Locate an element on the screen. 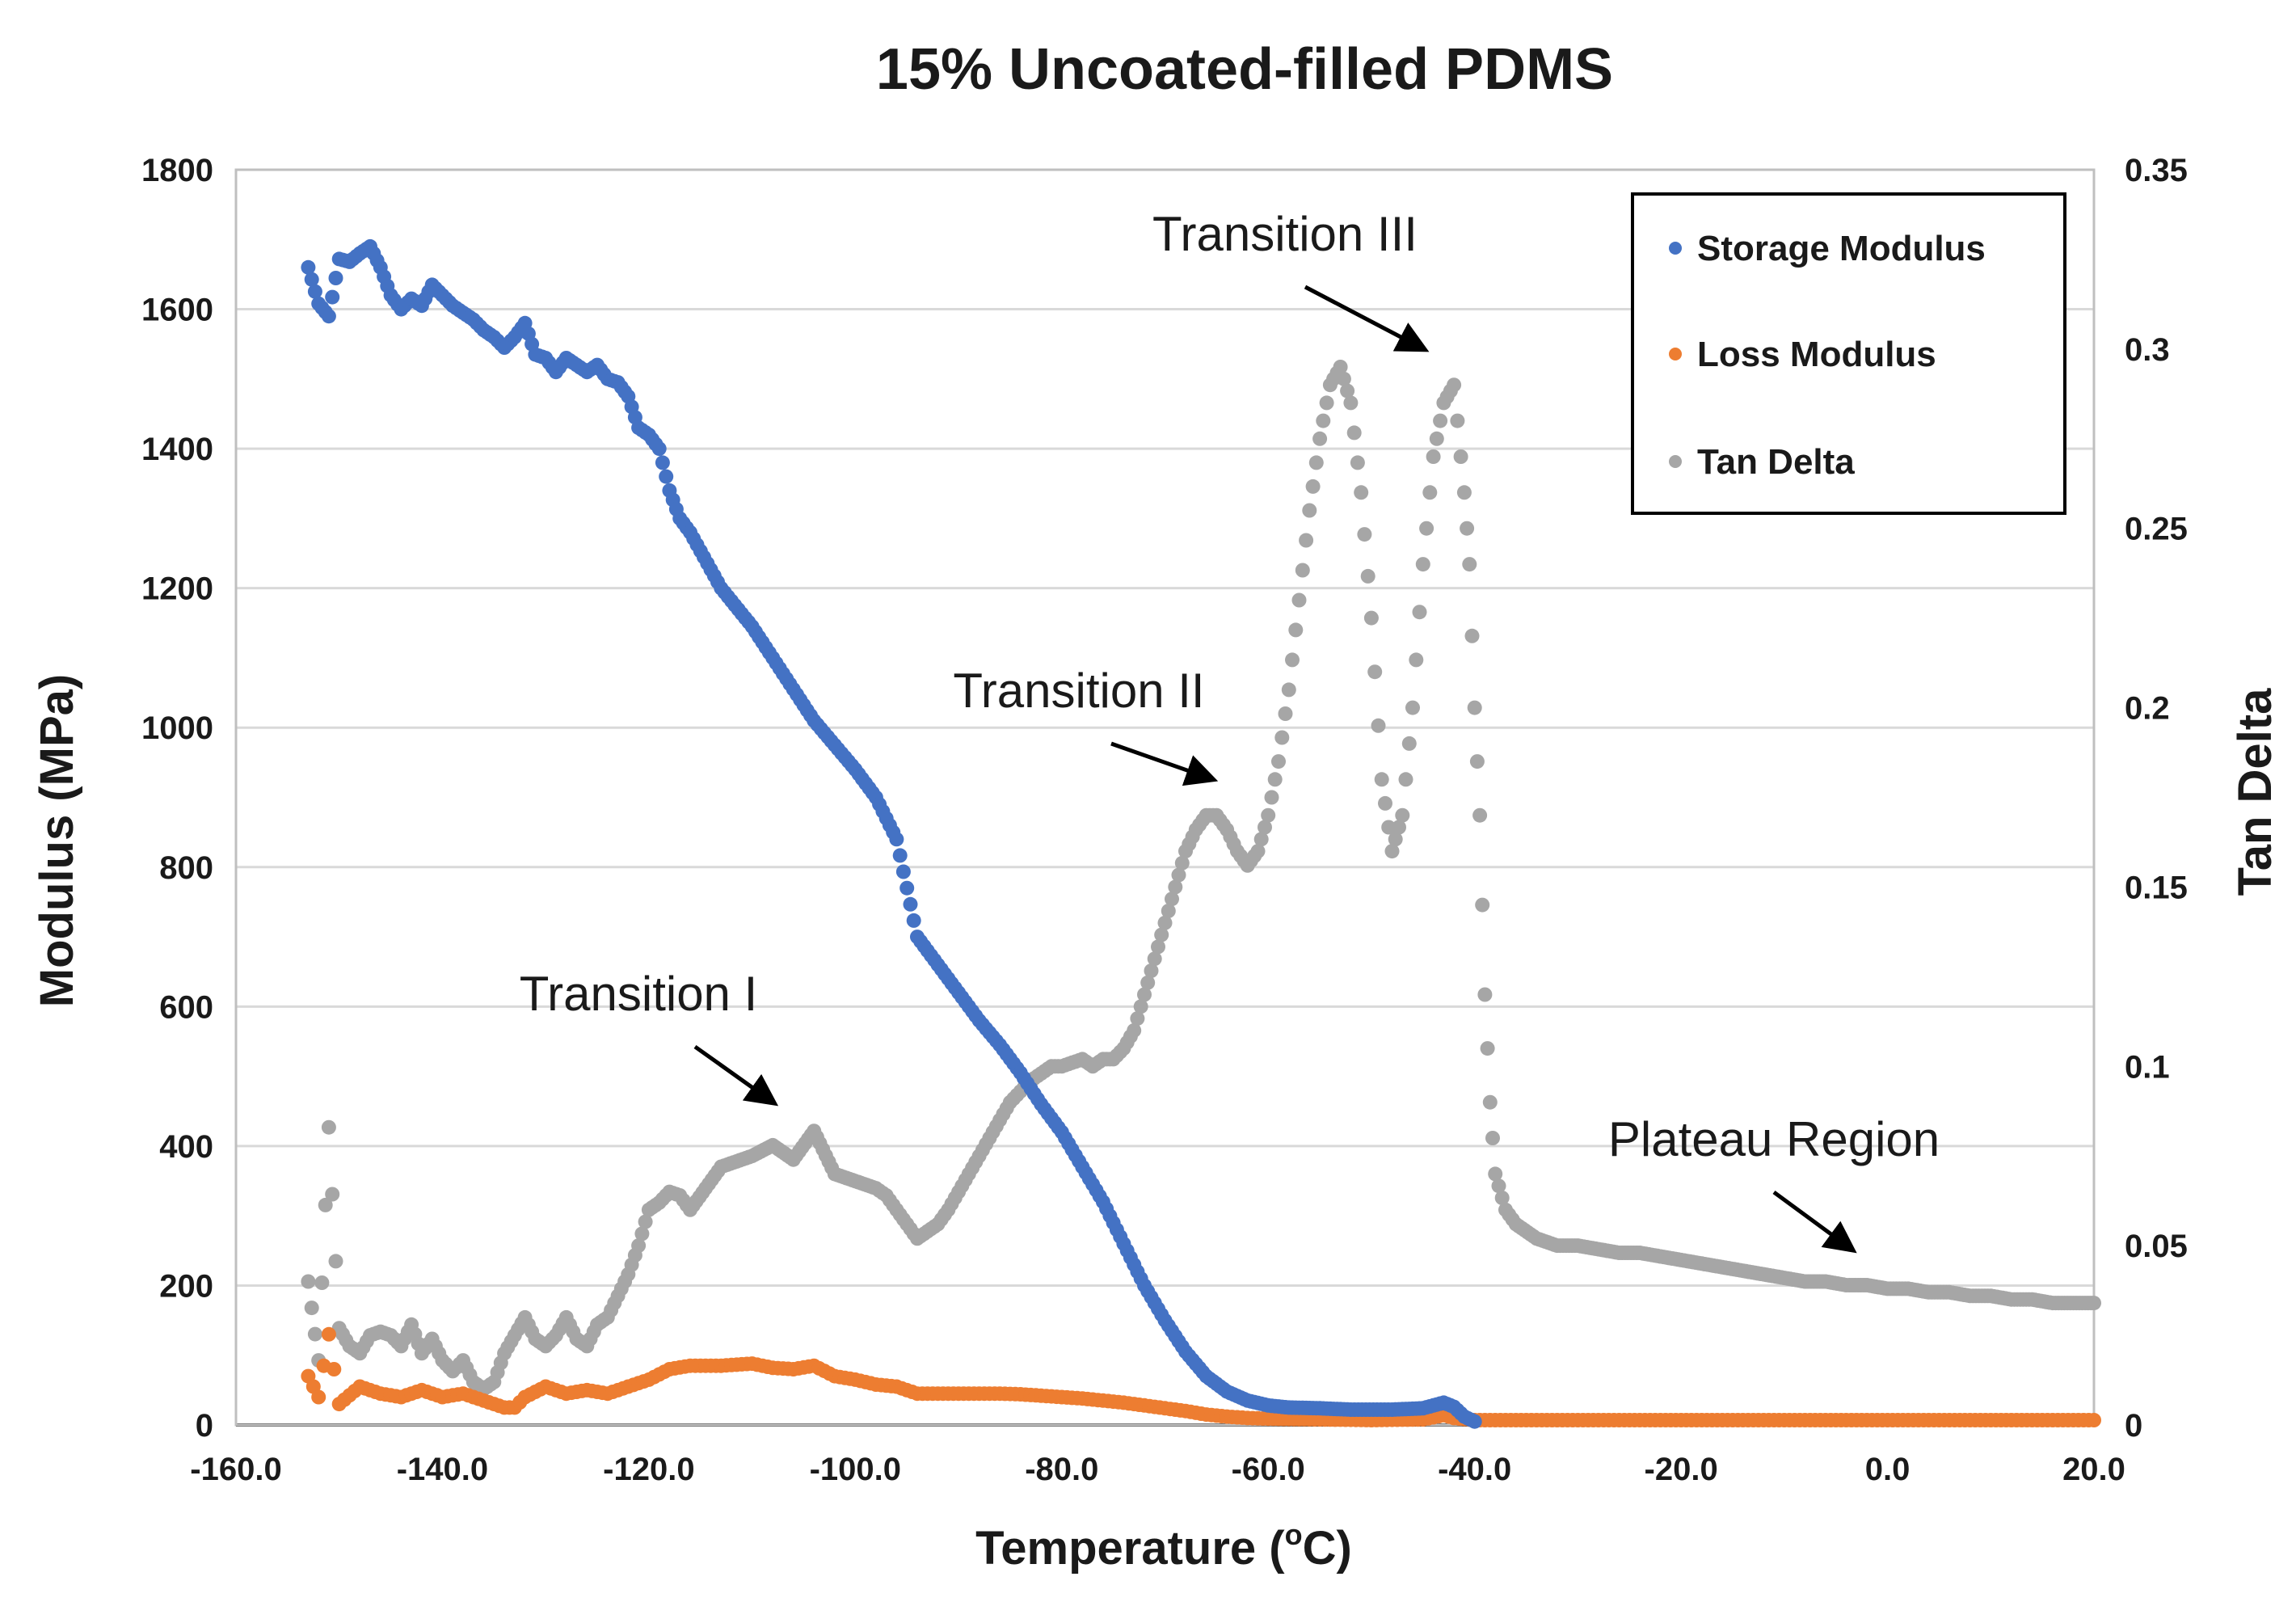 The image size is (2296, 1602). y-tick-label: 1200 is located at coordinates (177, 589).